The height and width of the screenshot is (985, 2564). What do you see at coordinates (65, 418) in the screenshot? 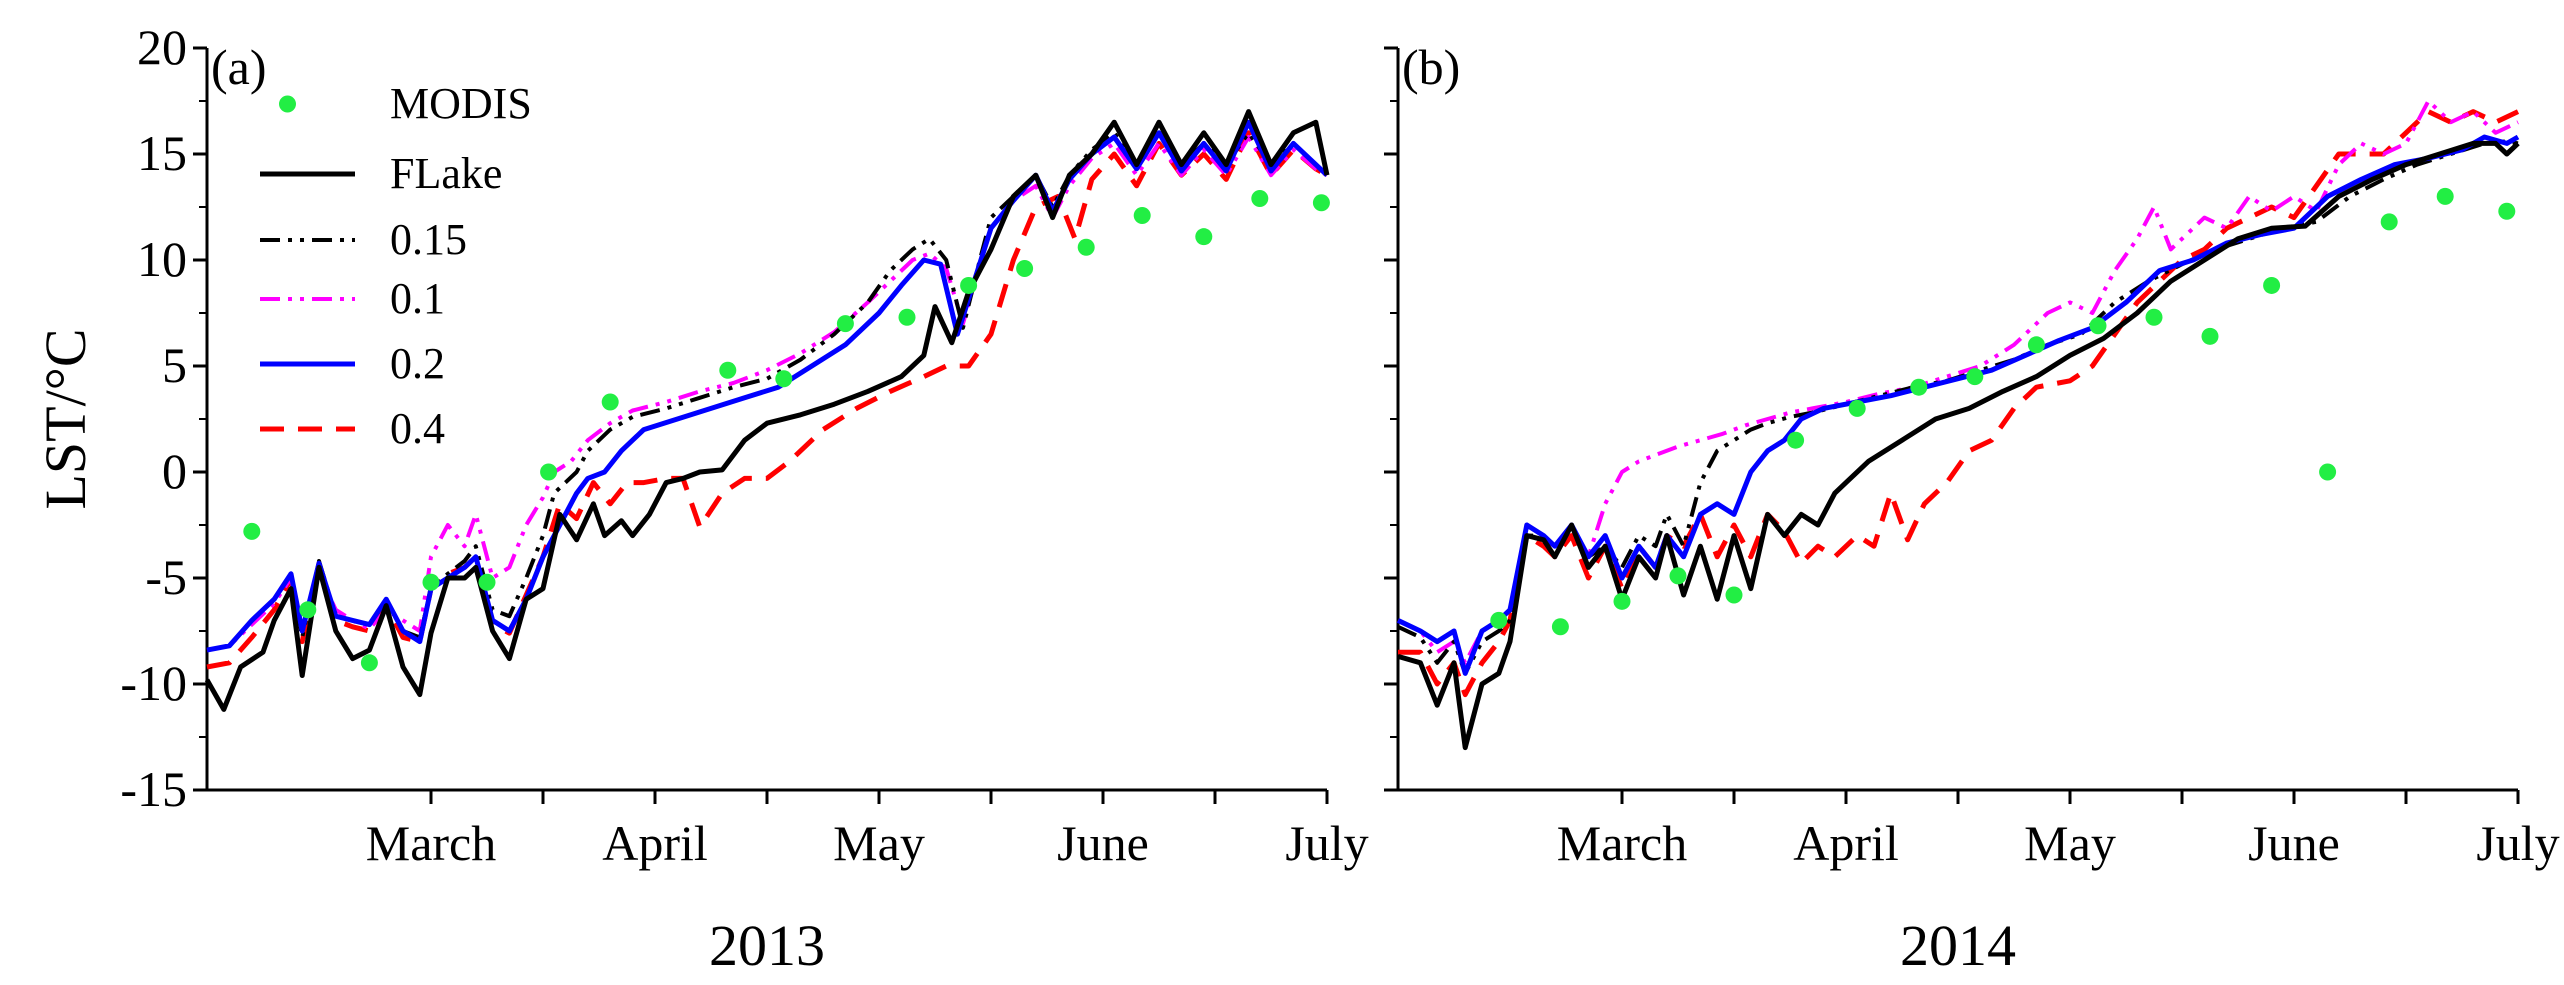
I see `y-axis-label: LST/°C` at bounding box center [65, 418].